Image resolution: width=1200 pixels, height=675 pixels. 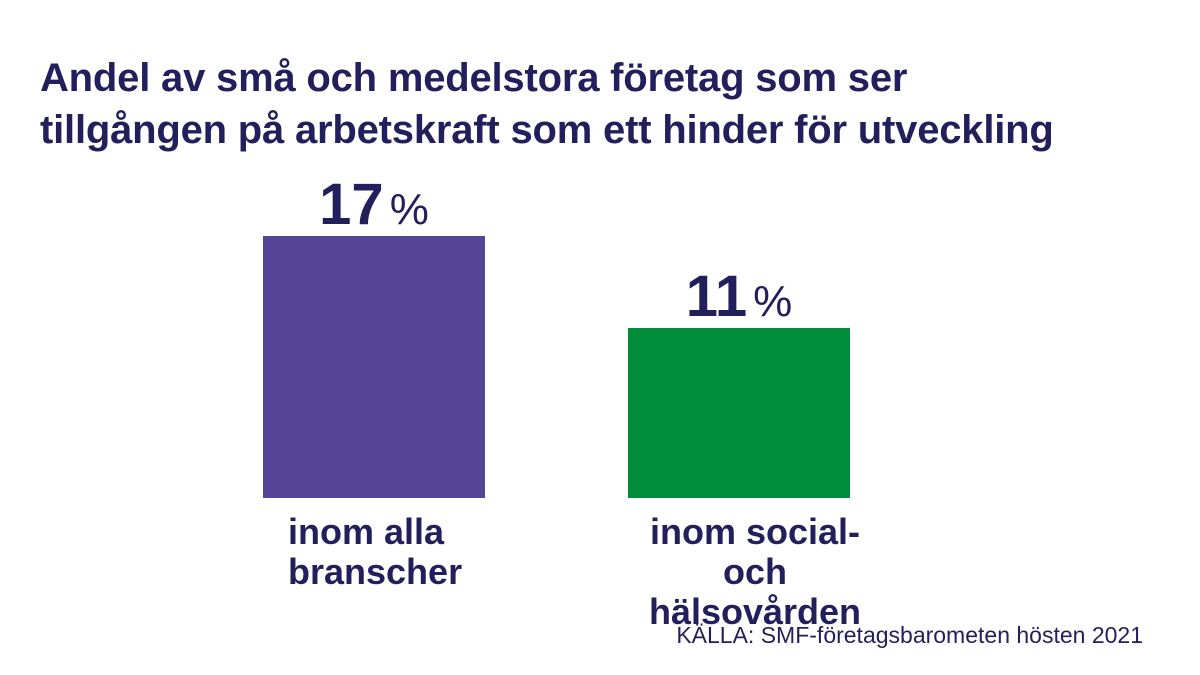 What do you see at coordinates (909, 635) in the screenshot?
I see `source-note: KÄLLA: SMF-företagsbarometen hösten 2021` at bounding box center [909, 635].